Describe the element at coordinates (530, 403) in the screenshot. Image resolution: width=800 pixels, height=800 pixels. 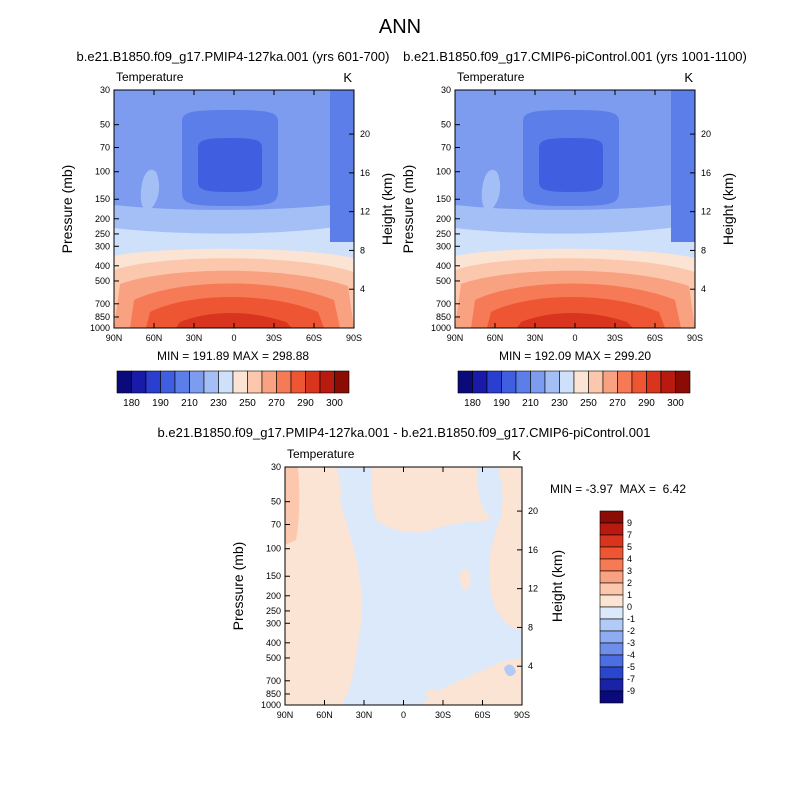
I see `colorbar-label: 210` at that location.